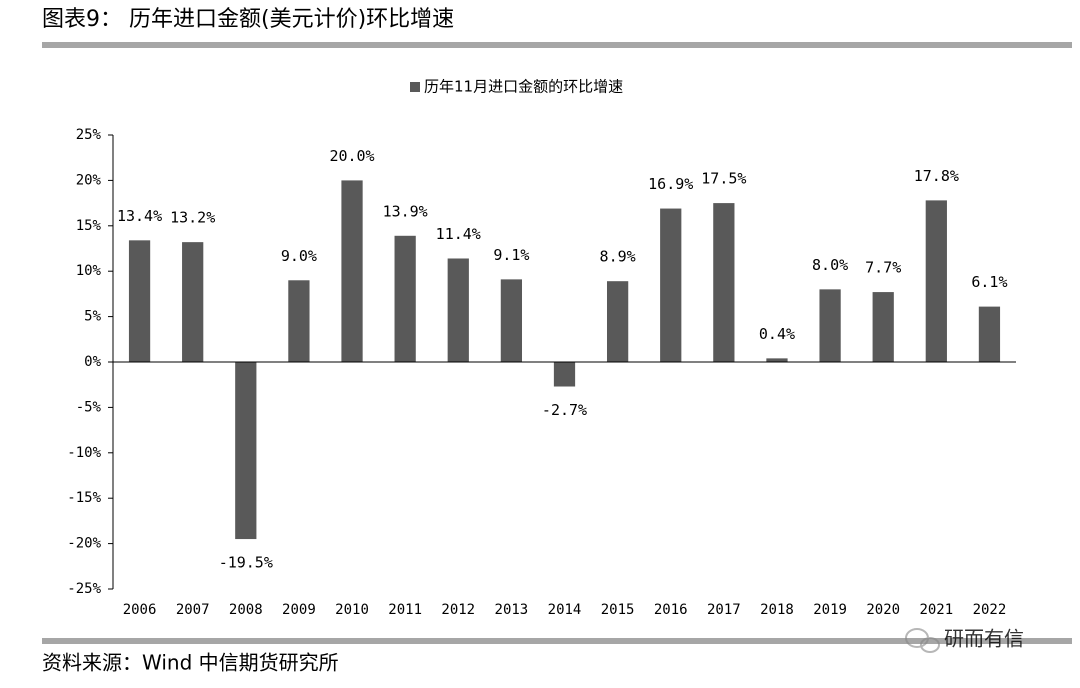 The image size is (1080, 688). What do you see at coordinates (89, 407) in the screenshot?
I see `y-tick-label: -5%` at bounding box center [89, 407].